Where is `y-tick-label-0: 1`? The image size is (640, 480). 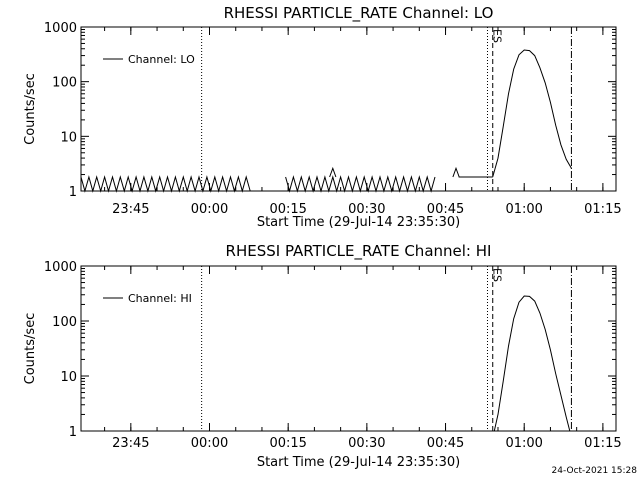 y-tick-label-0: 1 is located at coordinates (73, 192).